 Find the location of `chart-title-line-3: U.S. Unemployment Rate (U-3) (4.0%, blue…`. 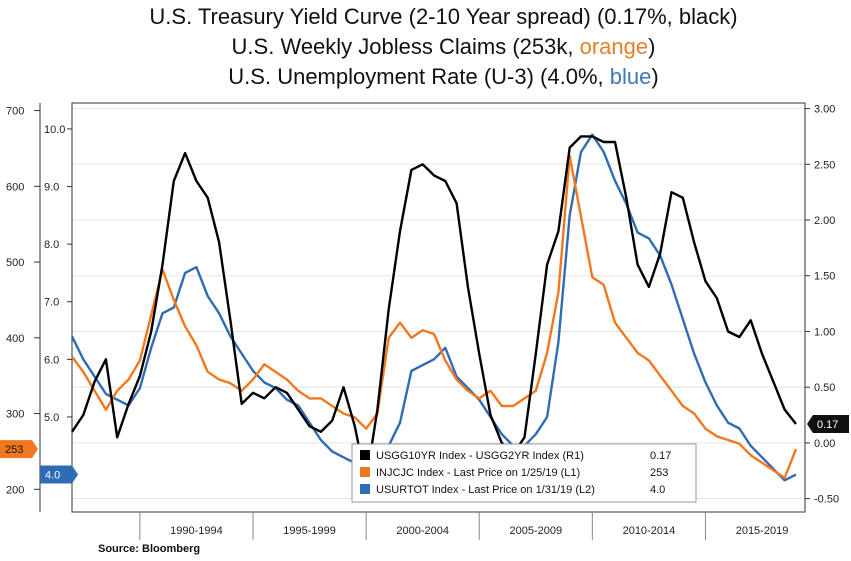

chart-title-line-3: U.S. Unemployment Rate (U-3) (4.0%, blue… is located at coordinates (443, 76).